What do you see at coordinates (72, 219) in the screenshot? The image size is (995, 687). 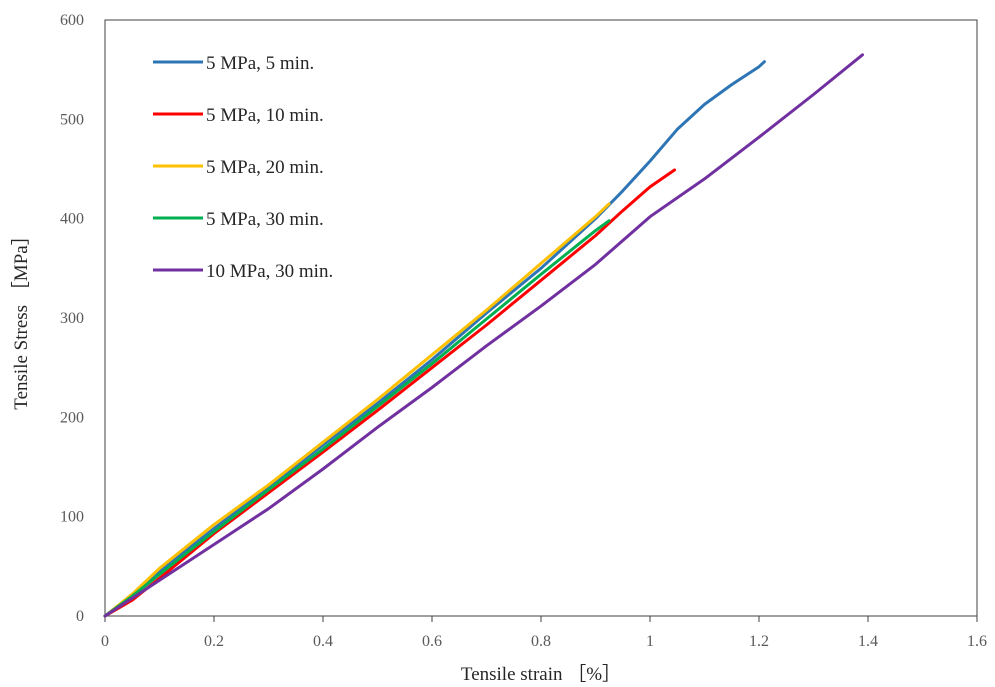 I see `y-tick-label: 400` at bounding box center [72, 219].